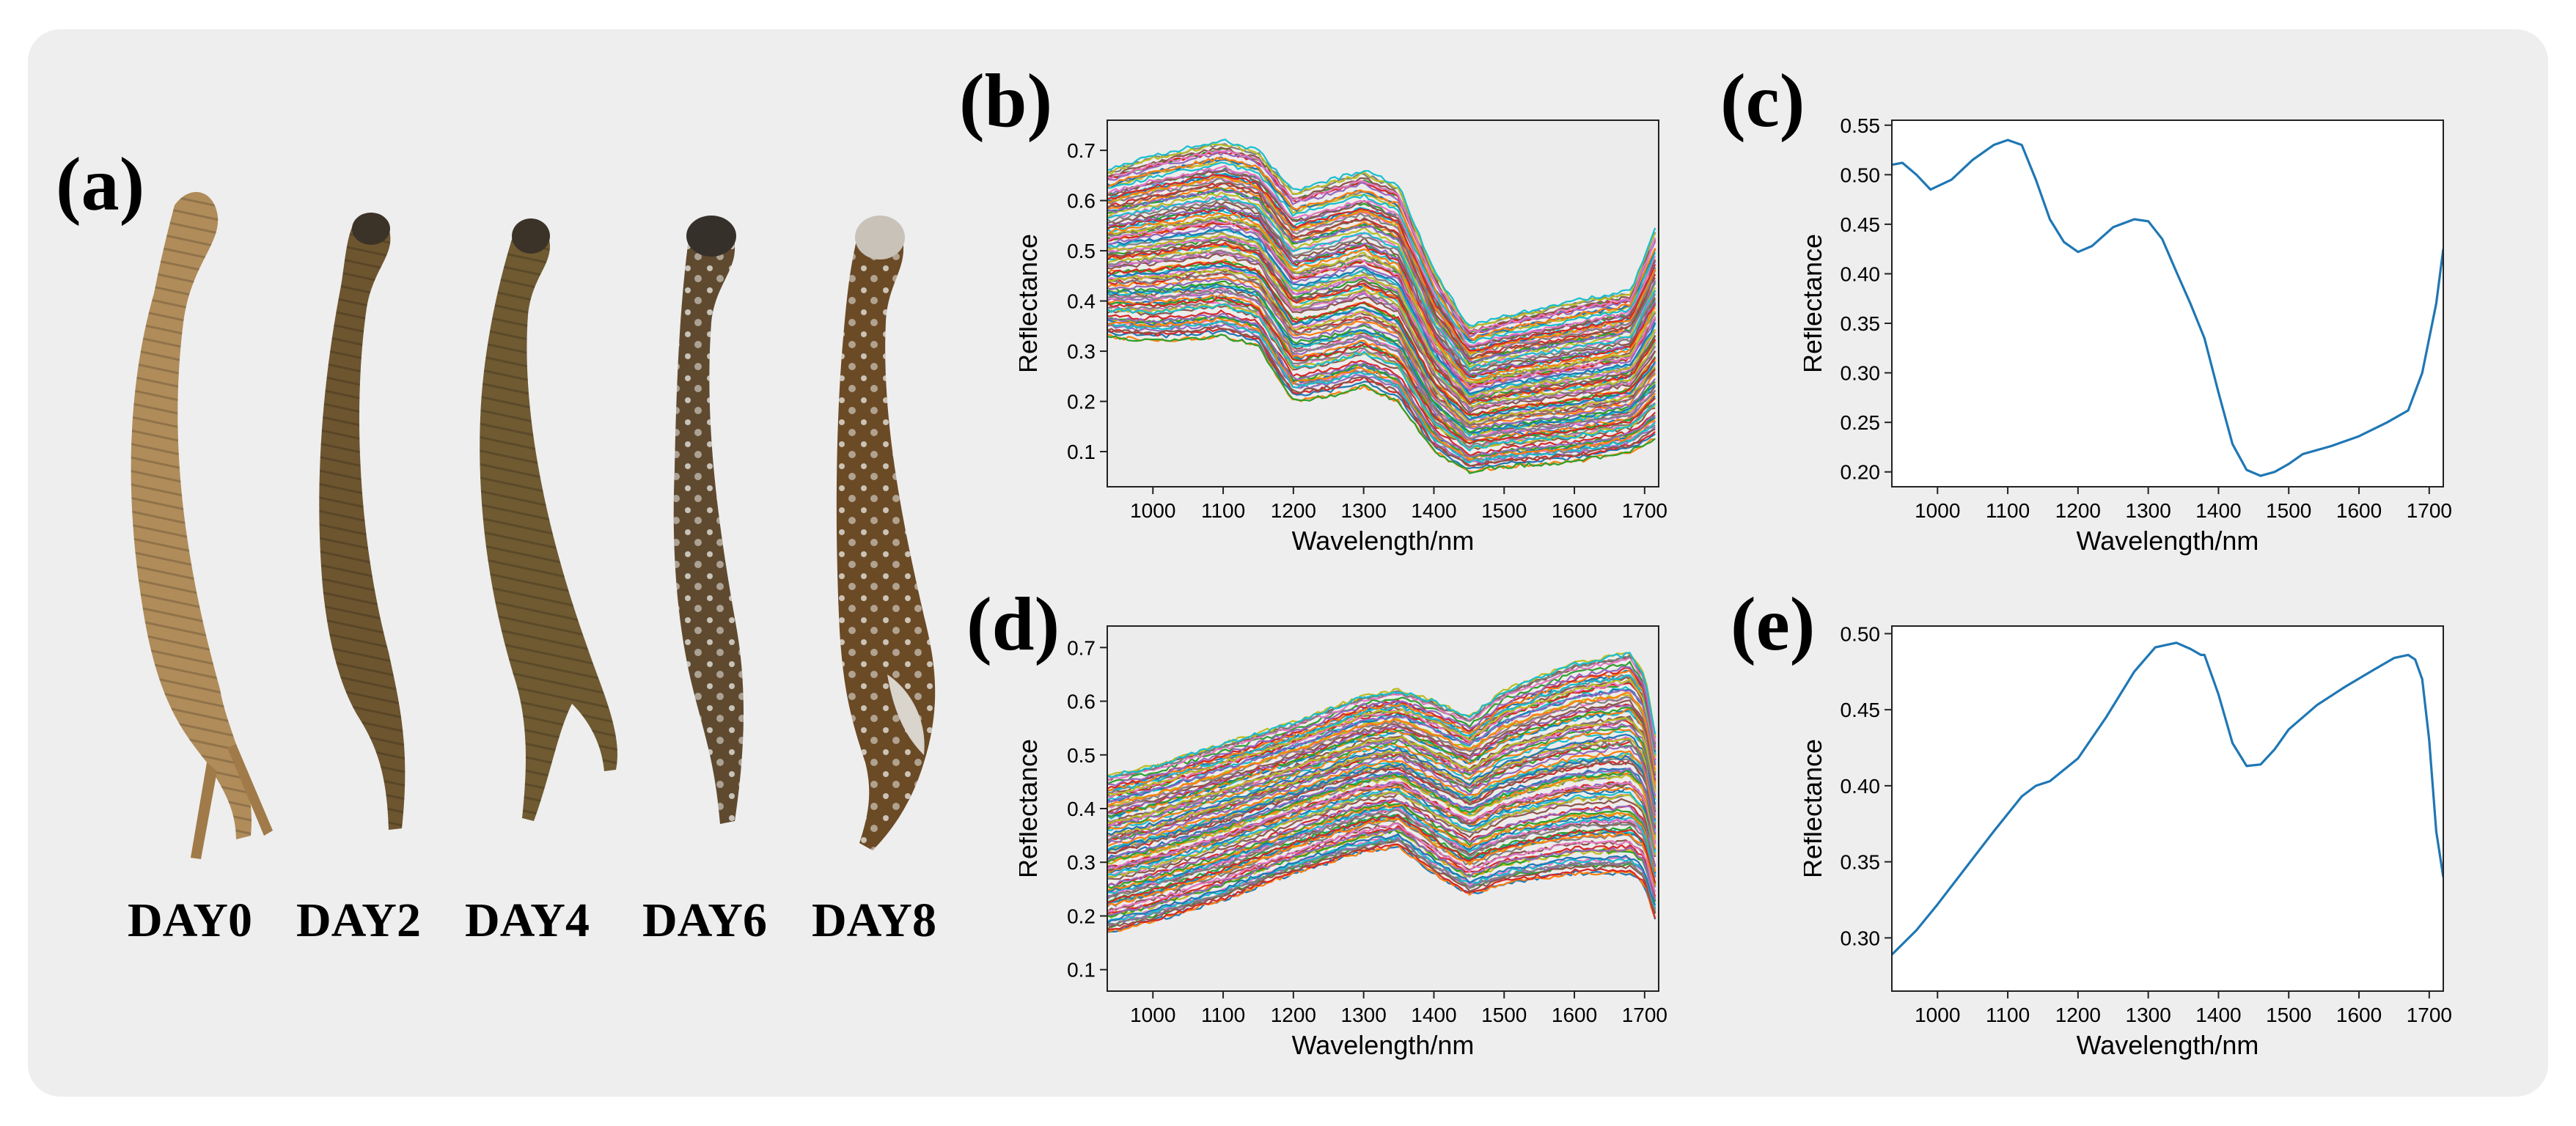 This screenshot has height=1126, width=2576. I want to click on panel-label-c: (c), so click(1763, 101).